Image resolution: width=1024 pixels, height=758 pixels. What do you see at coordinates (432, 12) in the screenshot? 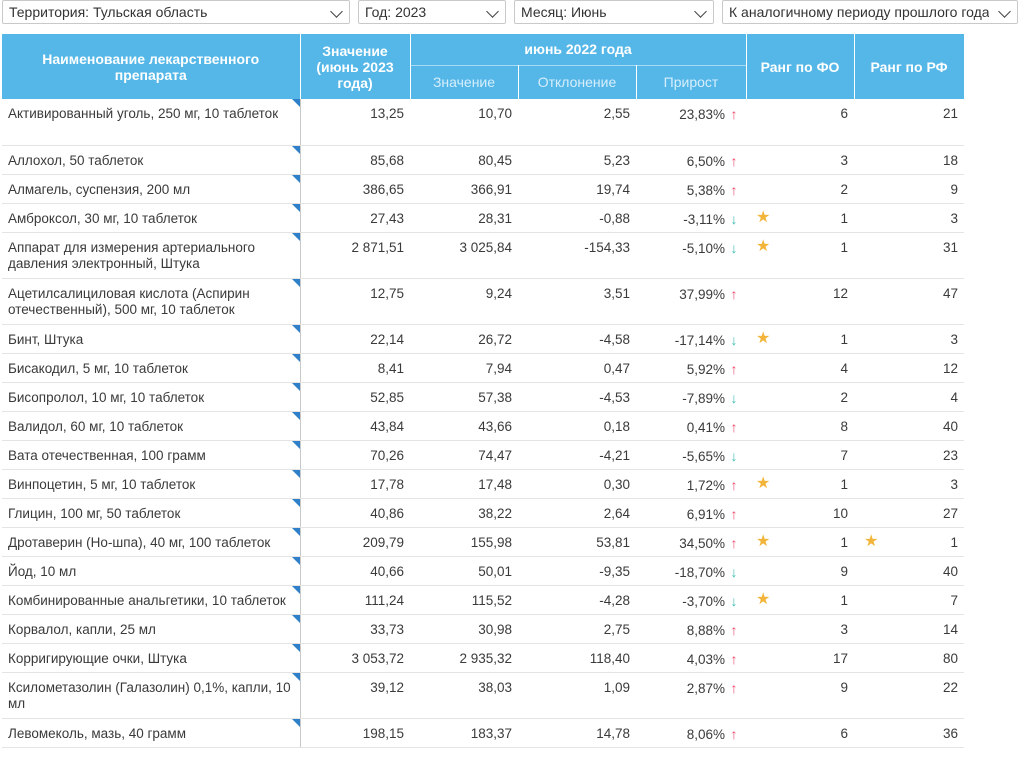
I see `year-dropdown: Год: 2023` at bounding box center [432, 12].